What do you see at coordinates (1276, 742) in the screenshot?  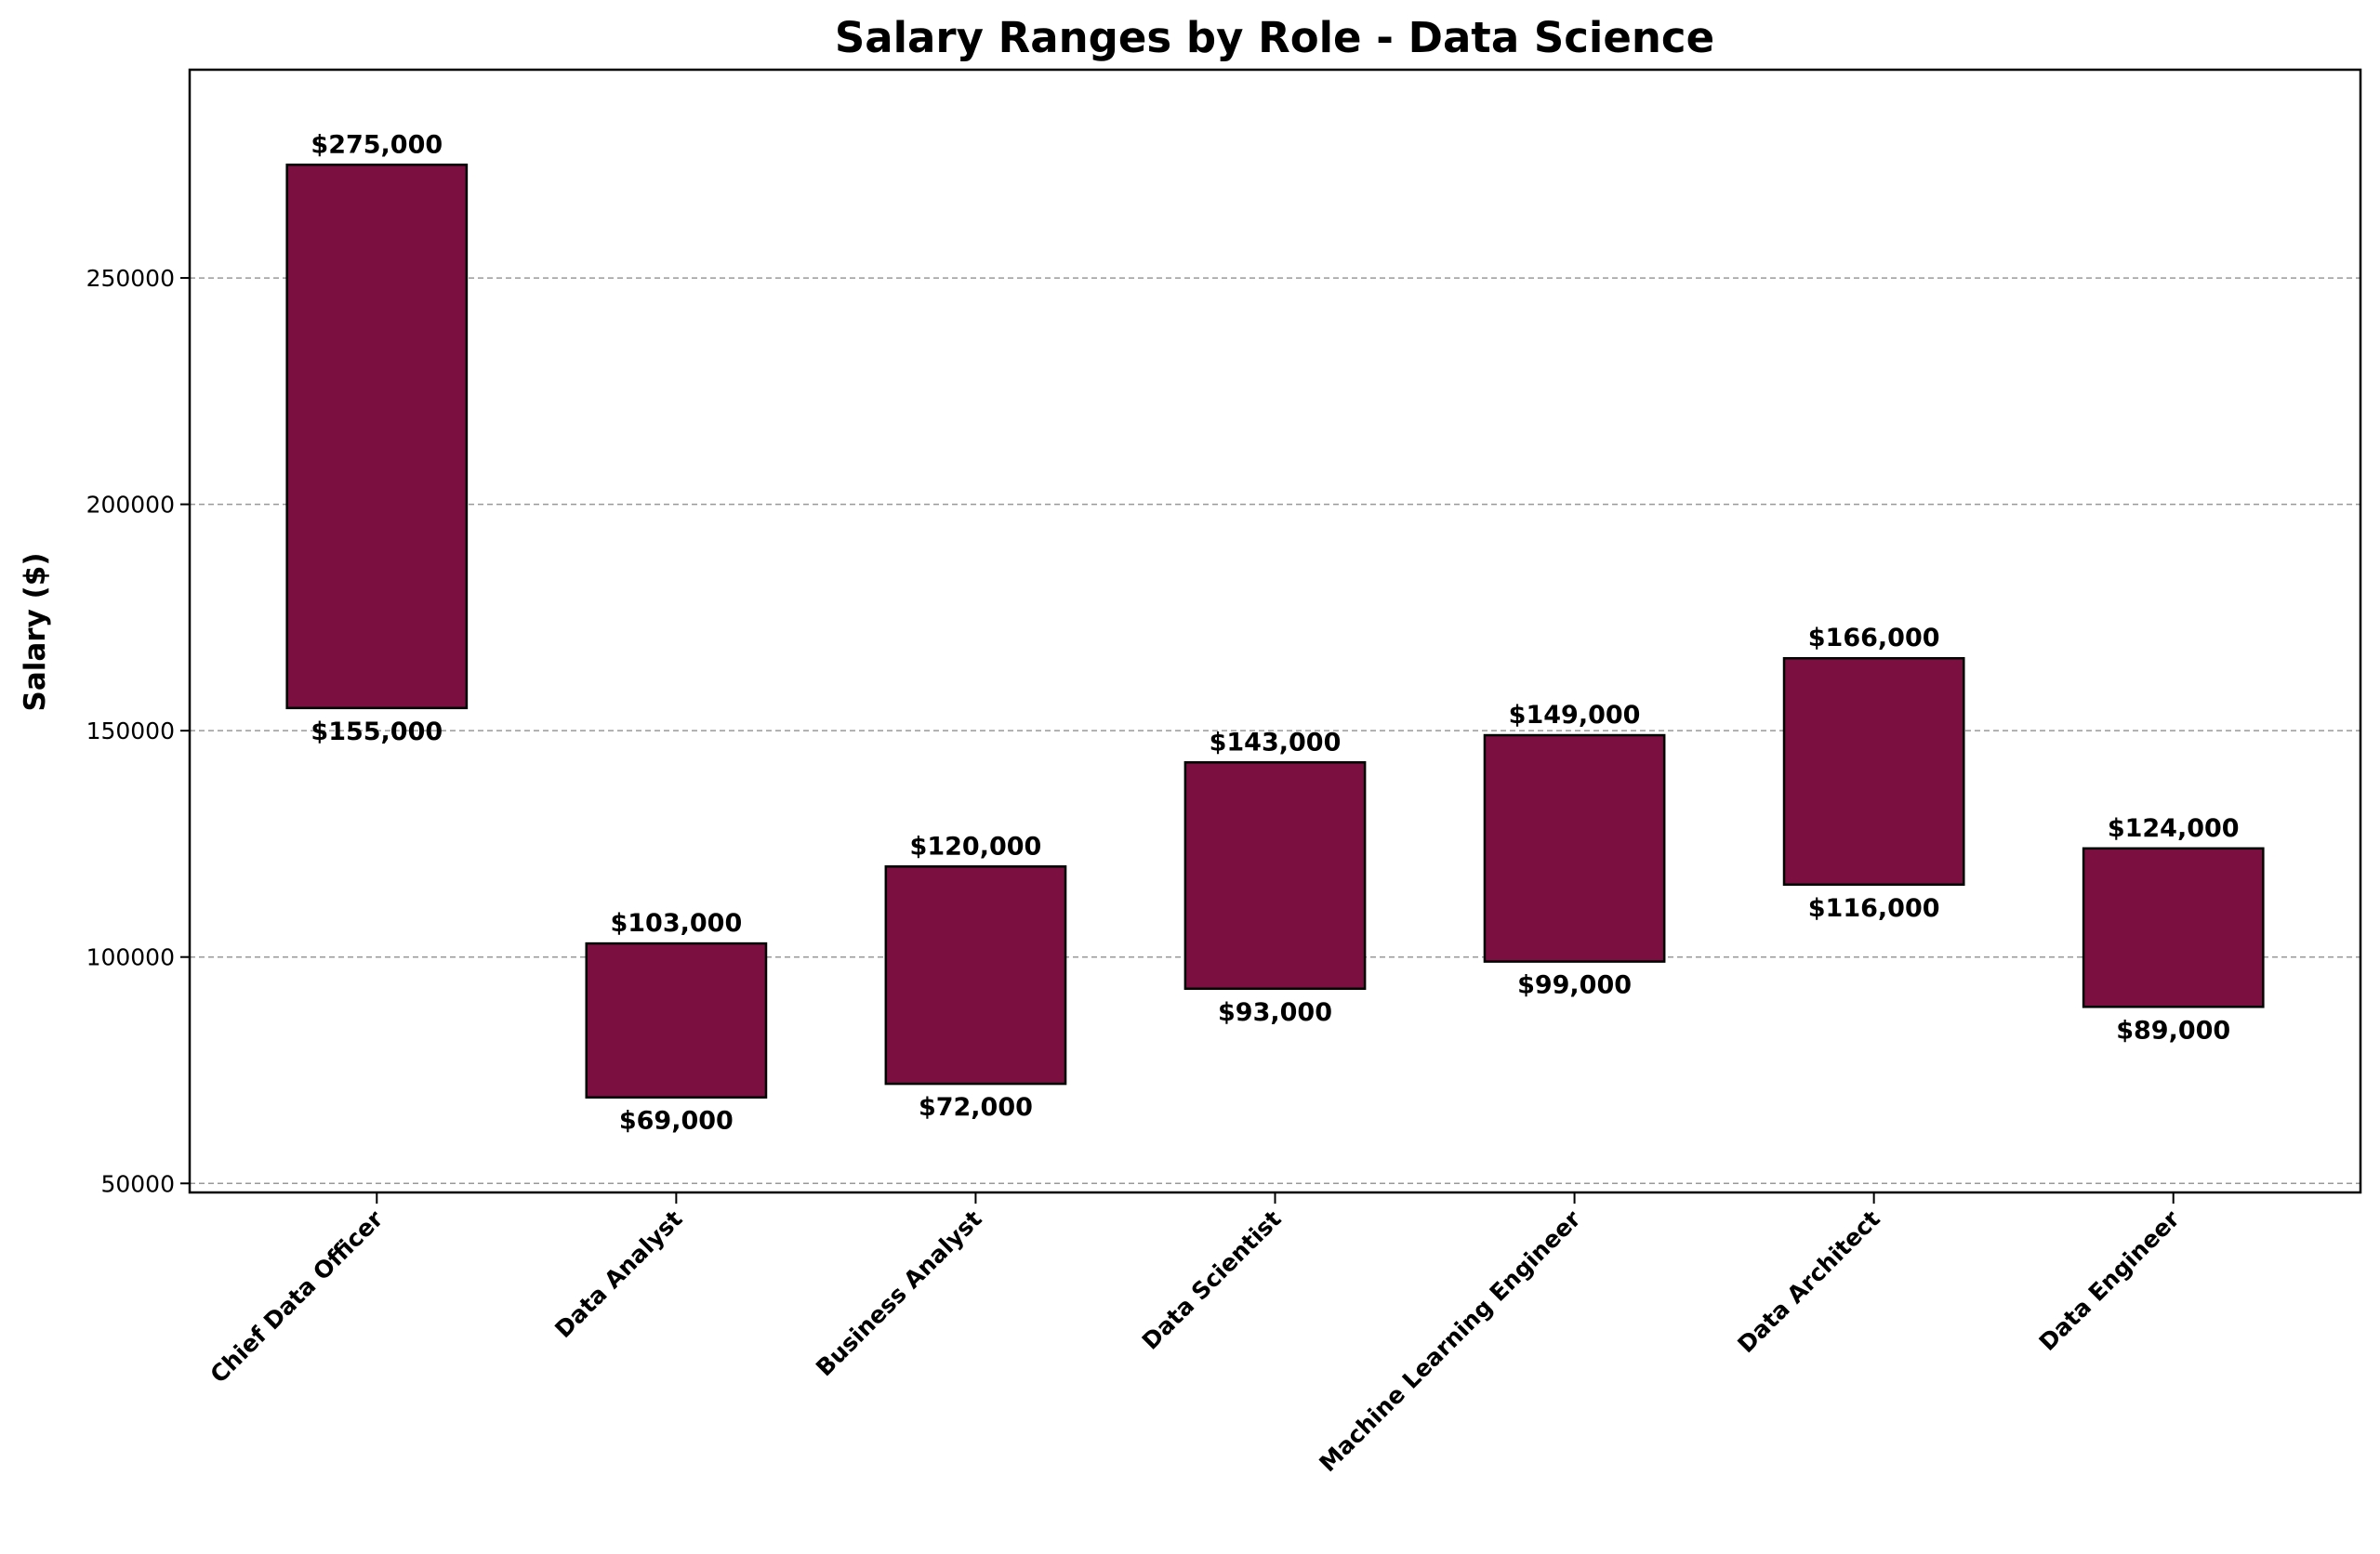 I see `high-value-label: $143,000` at bounding box center [1276, 742].